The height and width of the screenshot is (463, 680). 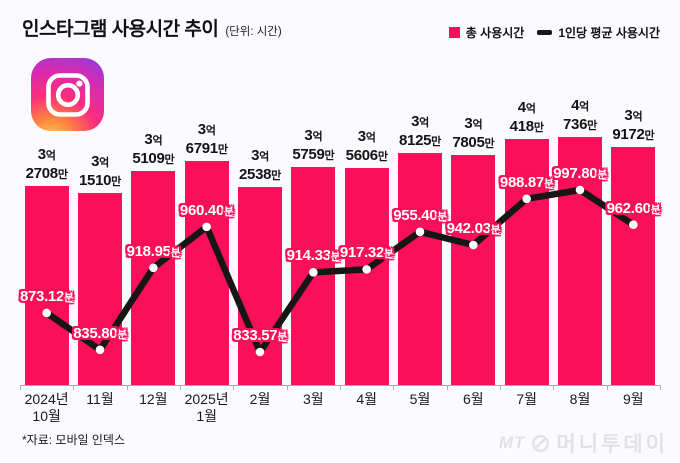 What do you see at coordinates (313, 399) in the screenshot?
I see `x-axis-label: 3월` at bounding box center [313, 399].